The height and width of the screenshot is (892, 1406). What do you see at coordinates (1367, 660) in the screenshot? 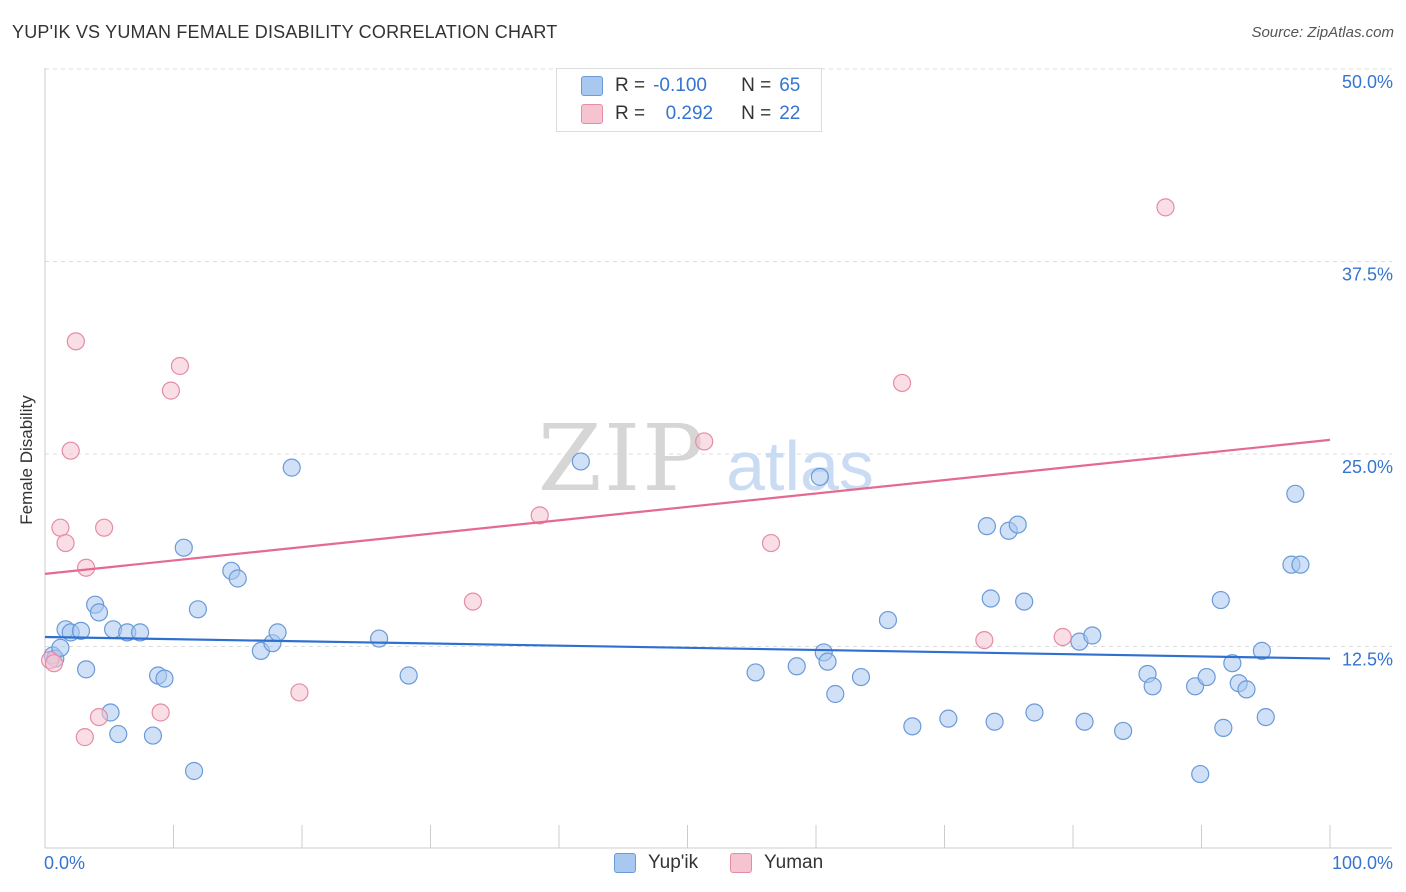
I see `y-tick-label: 12.5%` at bounding box center [1367, 660].